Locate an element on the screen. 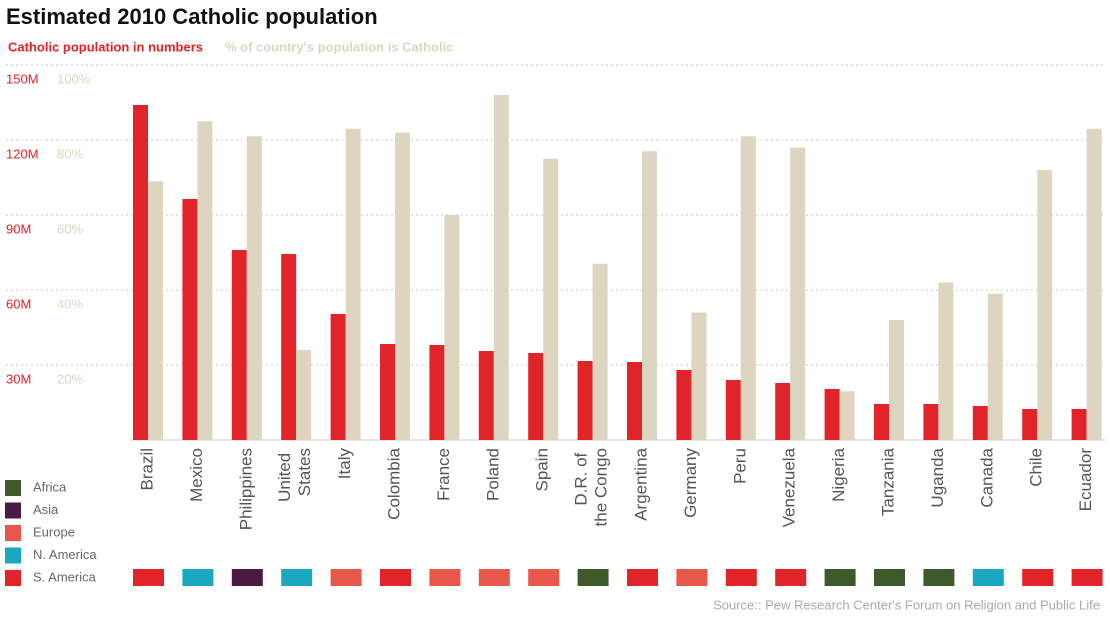 Image resolution: width=1110 pixels, height=624 pixels. region-legend-label: S. America is located at coordinates (65, 576).